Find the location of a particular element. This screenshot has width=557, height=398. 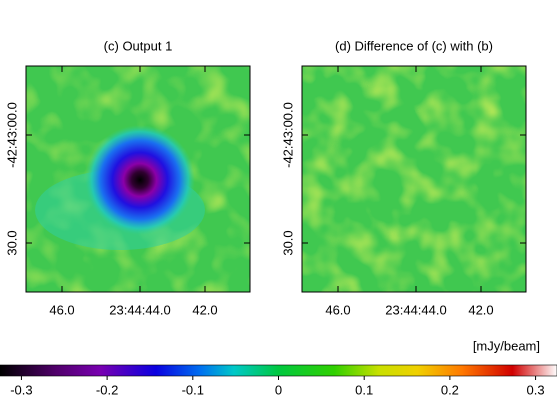

panel-title: (c) Output 1 is located at coordinates (138, 45).